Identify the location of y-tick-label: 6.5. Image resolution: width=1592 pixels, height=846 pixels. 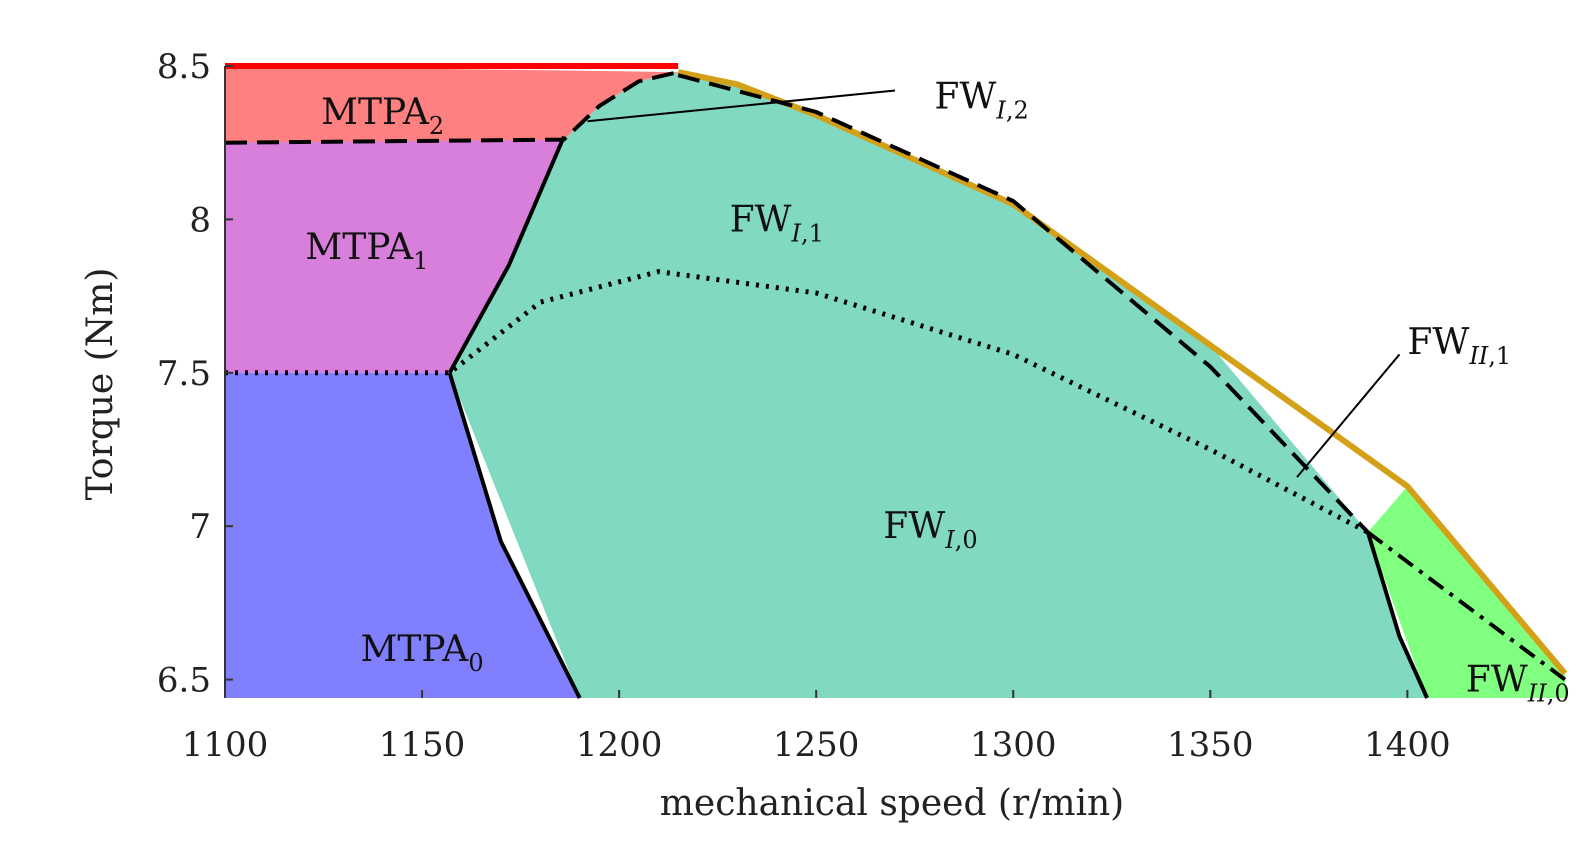
(184, 681).